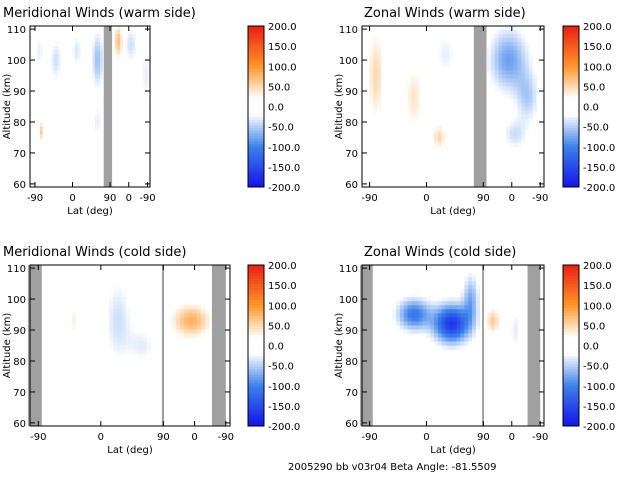 The height and width of the screenshot is (480, 640). Describe the element at coordinates (426, 198) in the screenshot. I see `x-tick-label: 0` at that location.